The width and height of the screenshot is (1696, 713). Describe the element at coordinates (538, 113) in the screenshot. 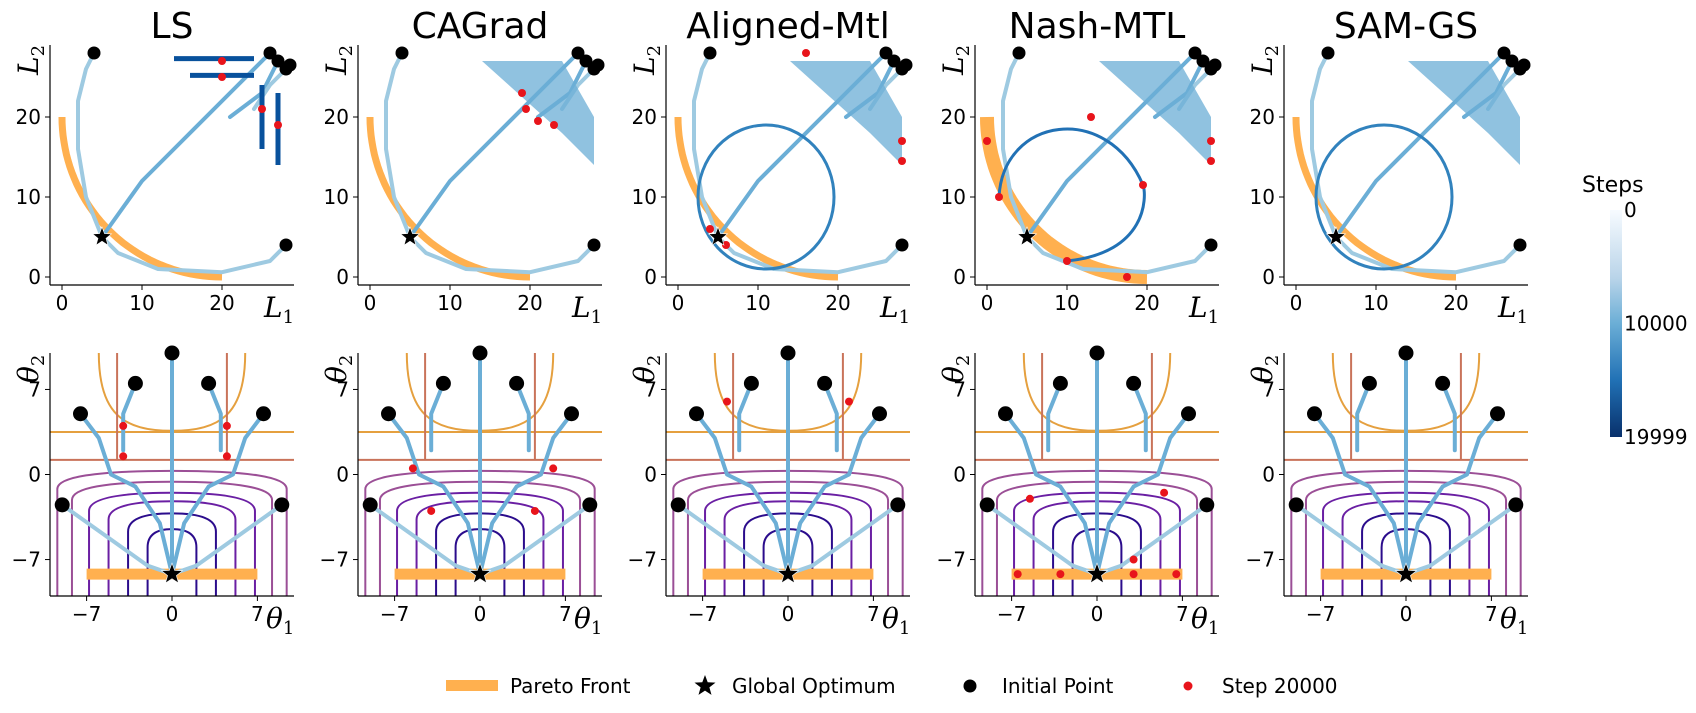

I see `trajectory-fan` at that location.